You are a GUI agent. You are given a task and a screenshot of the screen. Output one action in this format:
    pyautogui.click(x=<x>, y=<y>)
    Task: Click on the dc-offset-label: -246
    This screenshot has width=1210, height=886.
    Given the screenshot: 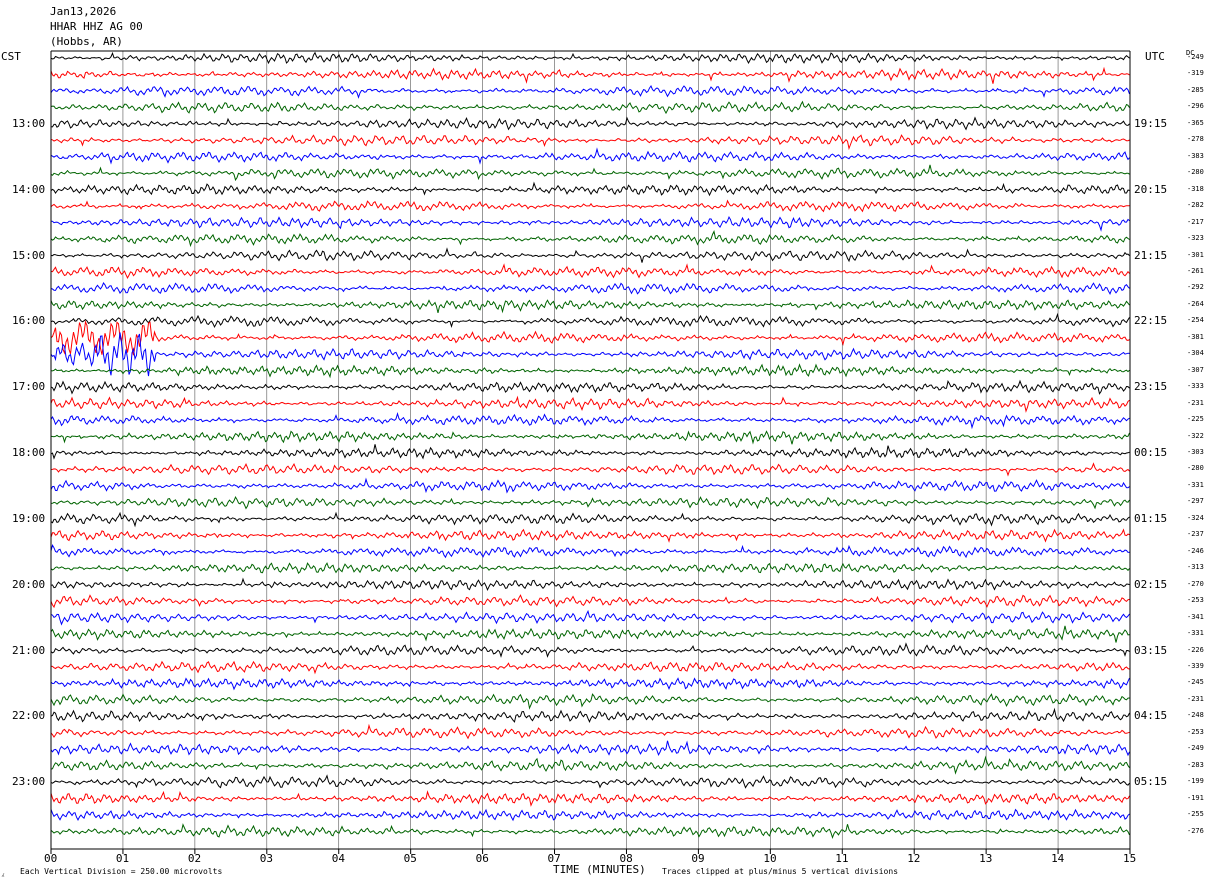 What is the action you would take?
    pyautogui.click(x=1195, y=550)
    